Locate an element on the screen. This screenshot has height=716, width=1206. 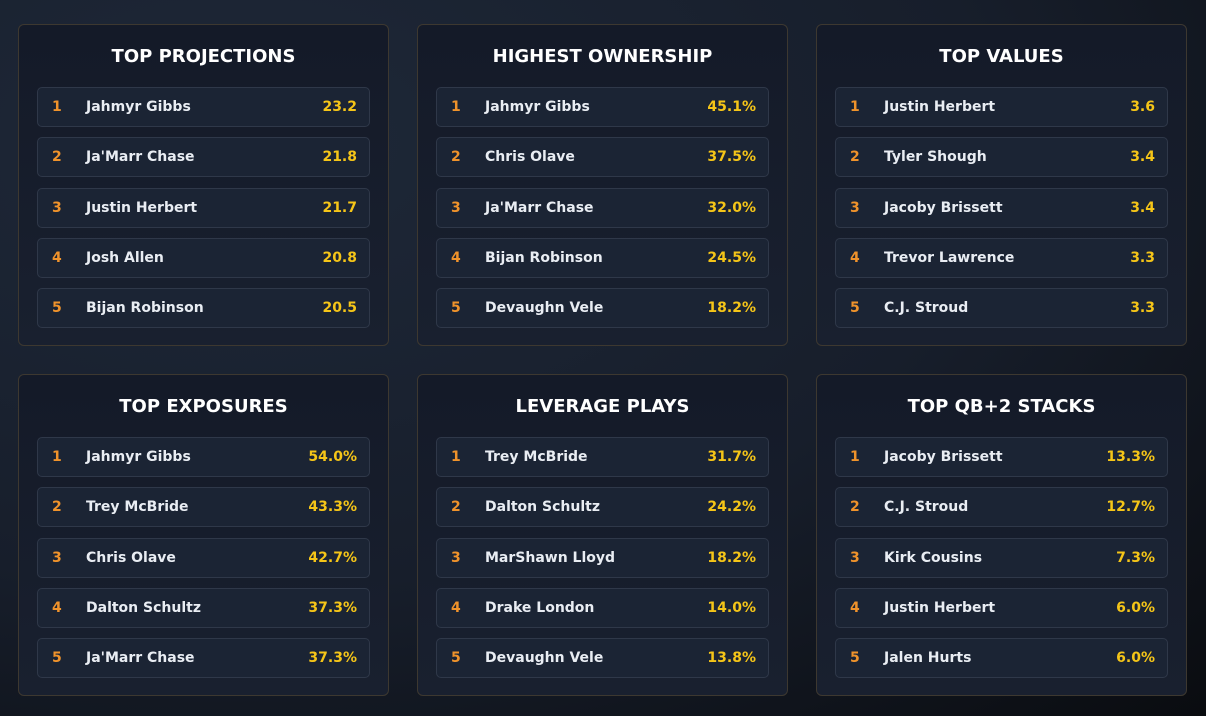
stat-value: 14.0% is located at coordinates (731, 607).